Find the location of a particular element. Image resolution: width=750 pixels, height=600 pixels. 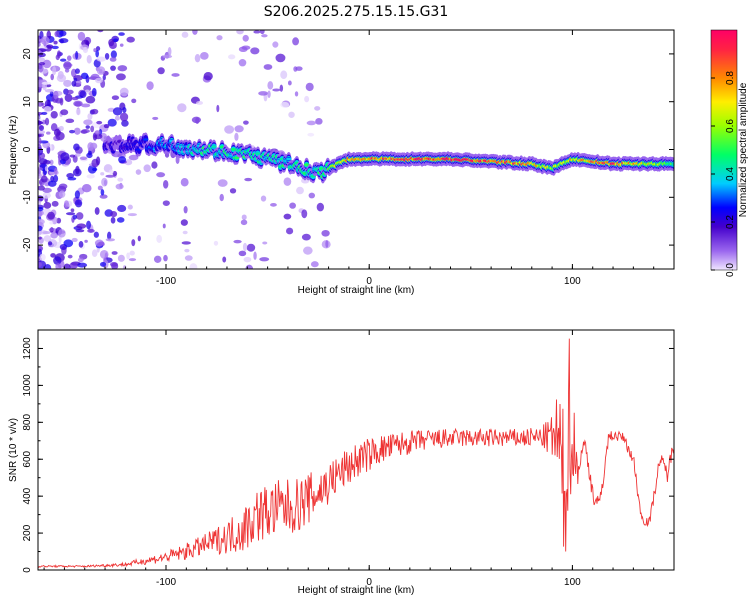

y-tick-label: 200 is located at coordinates (27, 532).